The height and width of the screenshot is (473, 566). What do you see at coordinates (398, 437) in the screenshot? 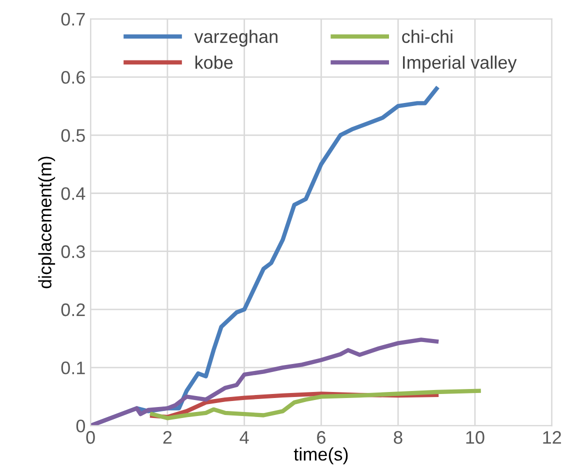
I see `x-tick-label: 8` at bounding box center [398, 437].